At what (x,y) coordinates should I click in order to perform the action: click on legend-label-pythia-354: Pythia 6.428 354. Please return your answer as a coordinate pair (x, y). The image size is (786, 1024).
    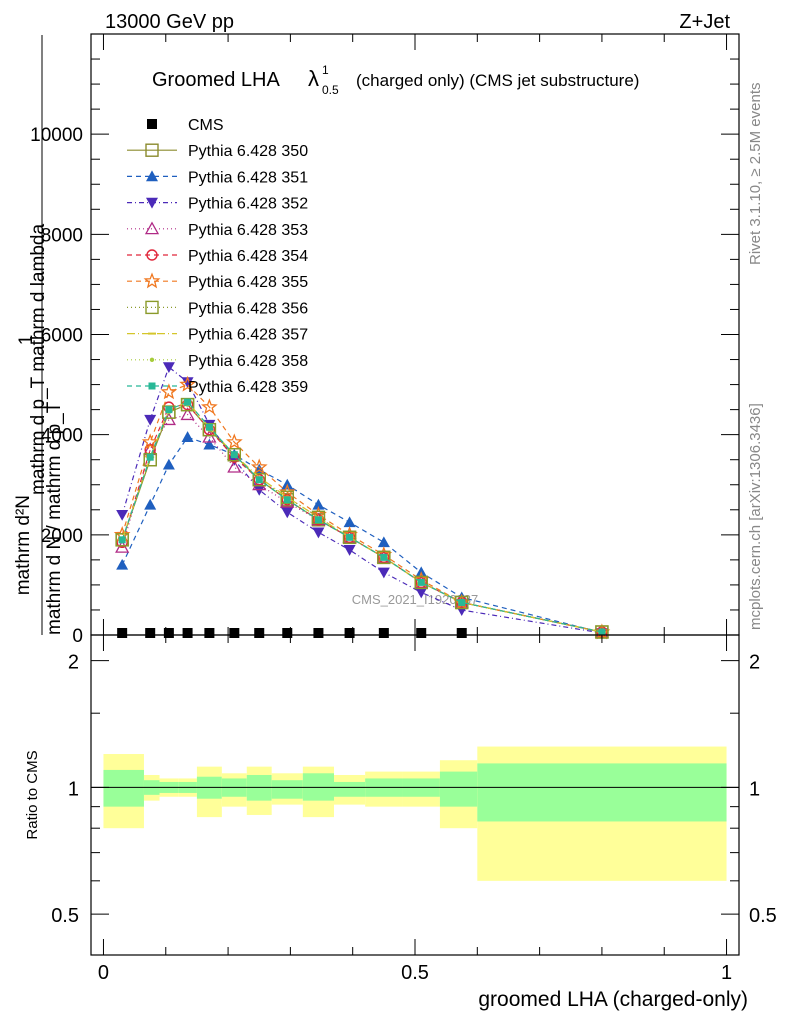
    Looking at the image, I should click on (248, 256).